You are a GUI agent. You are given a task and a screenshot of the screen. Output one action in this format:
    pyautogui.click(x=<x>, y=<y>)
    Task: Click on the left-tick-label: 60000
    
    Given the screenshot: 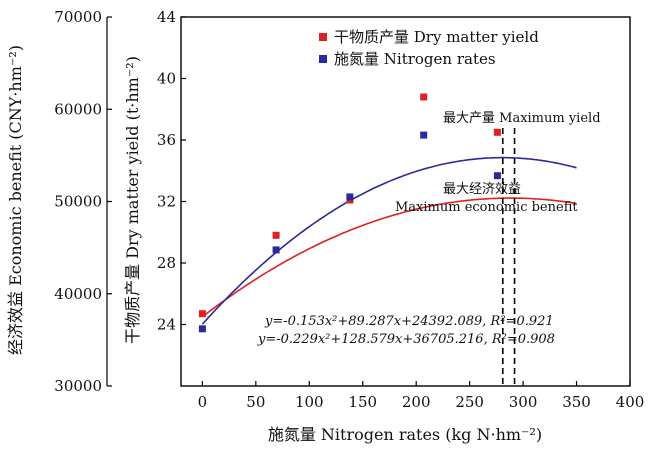 What is the action you would take?
    pyautogui.click(x=78, y=109)
    